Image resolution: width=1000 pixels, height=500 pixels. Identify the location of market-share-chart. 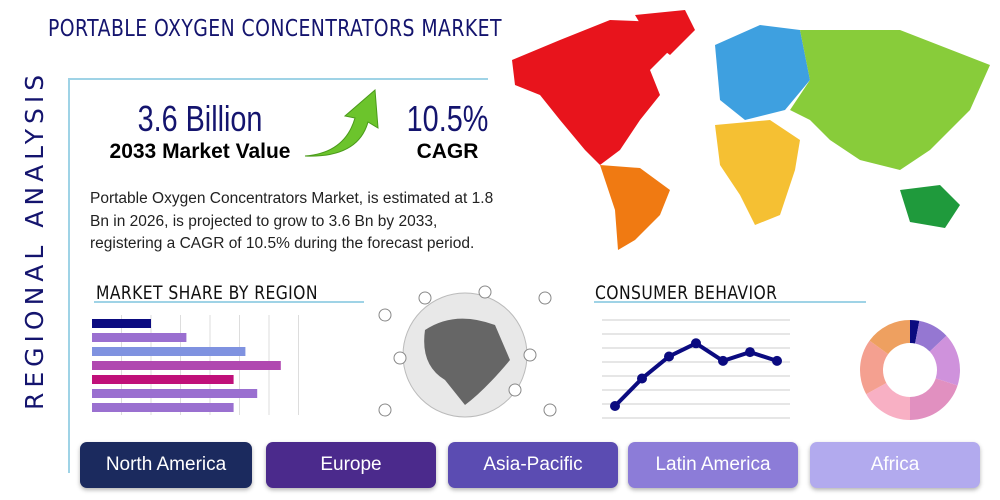
(195, 365).